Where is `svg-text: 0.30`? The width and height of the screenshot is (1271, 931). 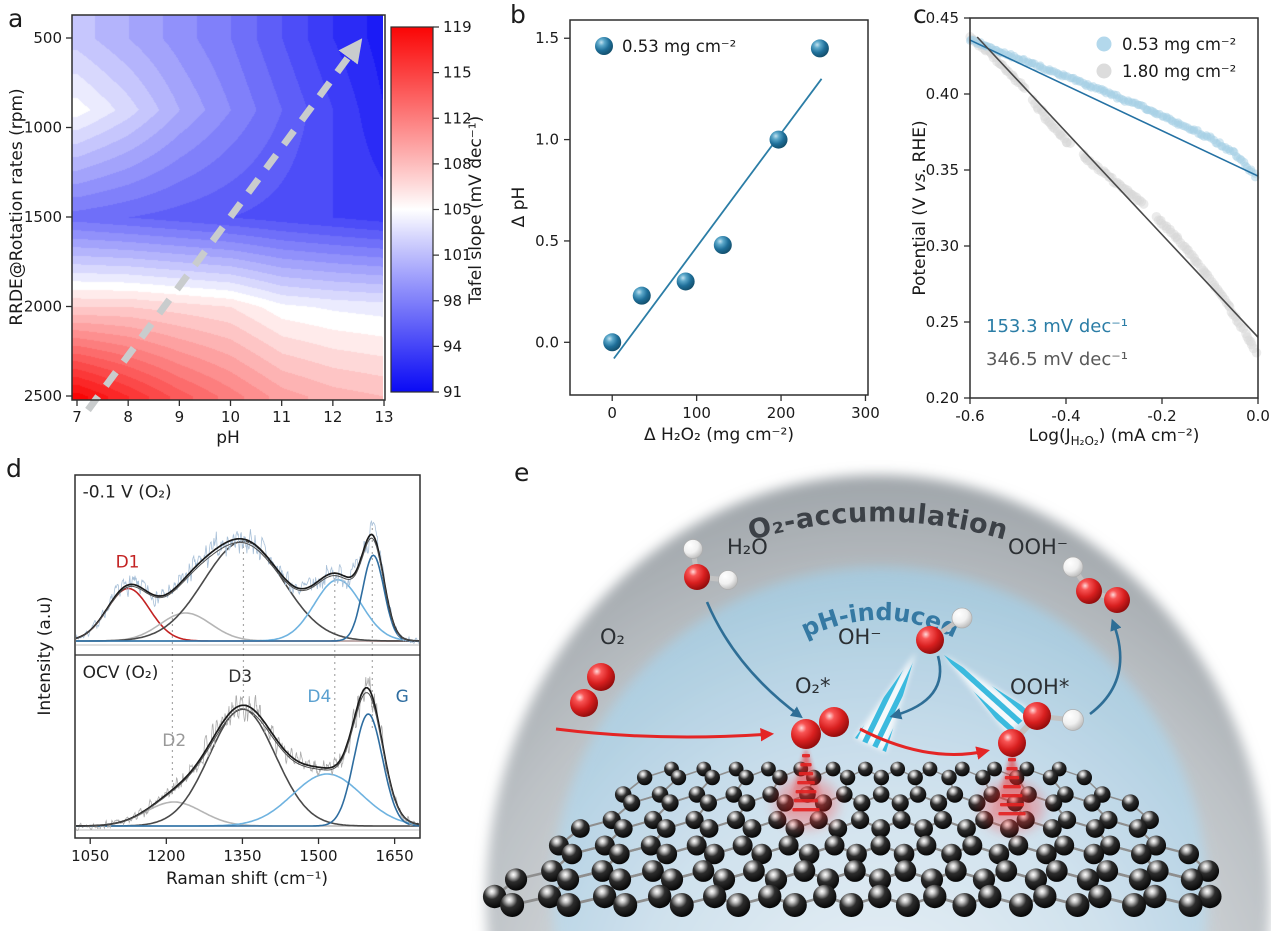 svg-text: 0.30 is located at coordinates (942, 246).